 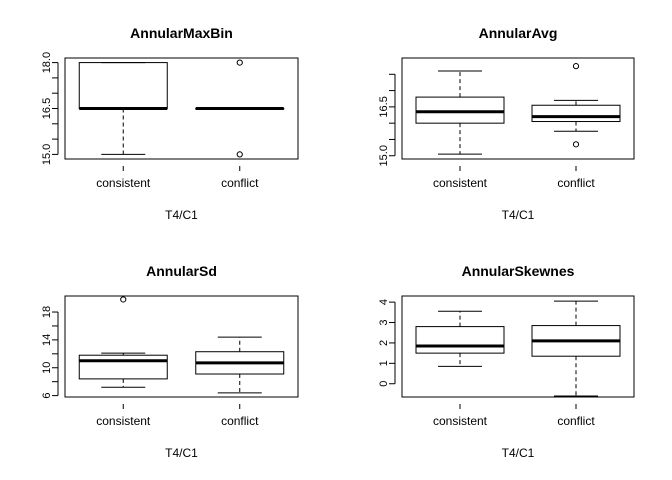 What do you see at coordinates (518, 33) in the screenshot?
I see `chart-title: AnnularAvg` at bounding box center [518, 33].